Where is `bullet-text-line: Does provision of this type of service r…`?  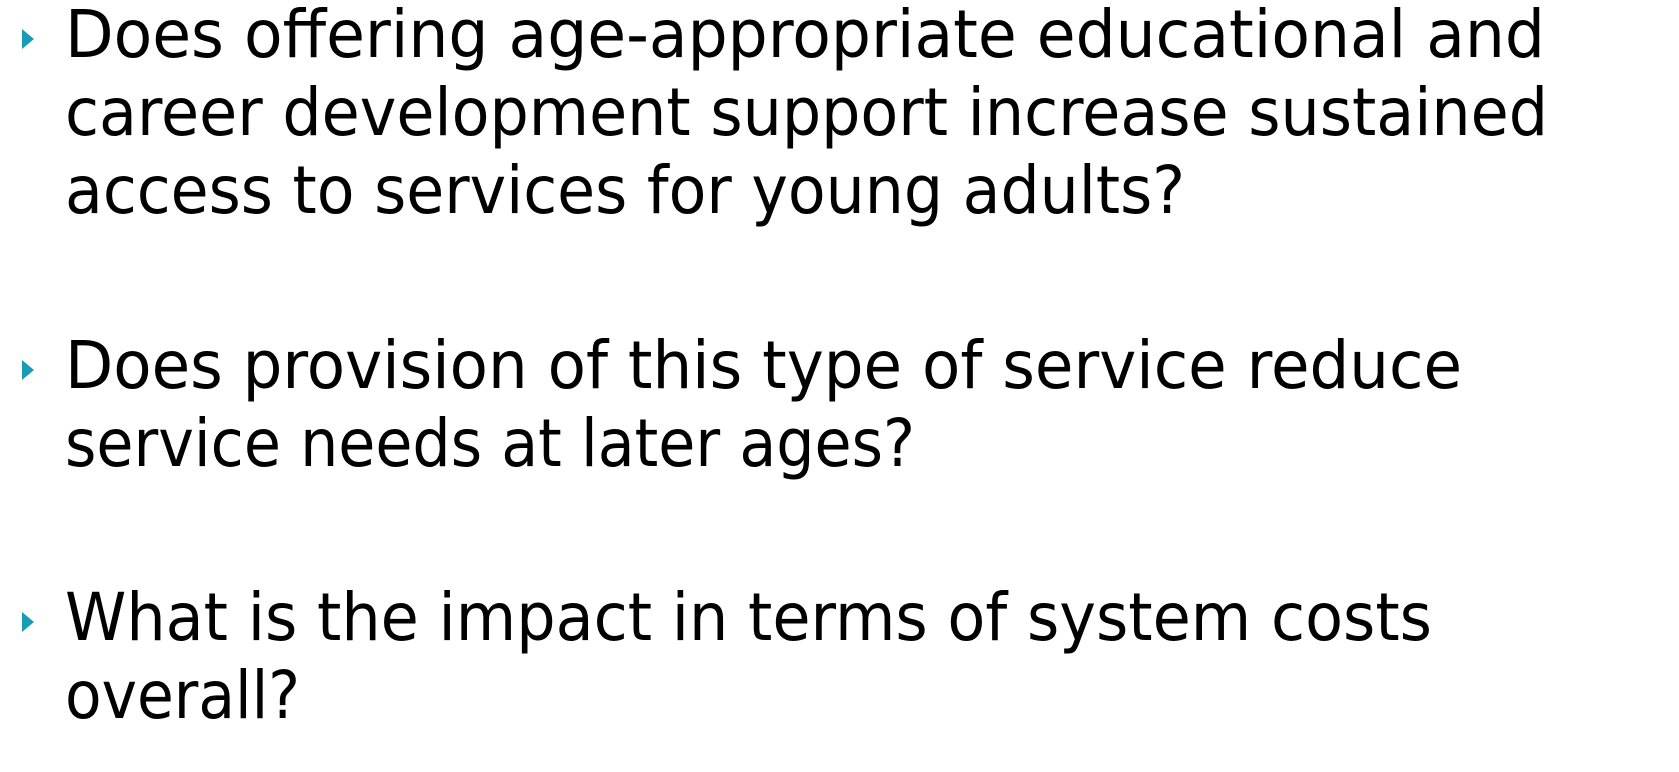
bullet-text-line: Does provision of this type of service r… is located at coordinates (763, 365).